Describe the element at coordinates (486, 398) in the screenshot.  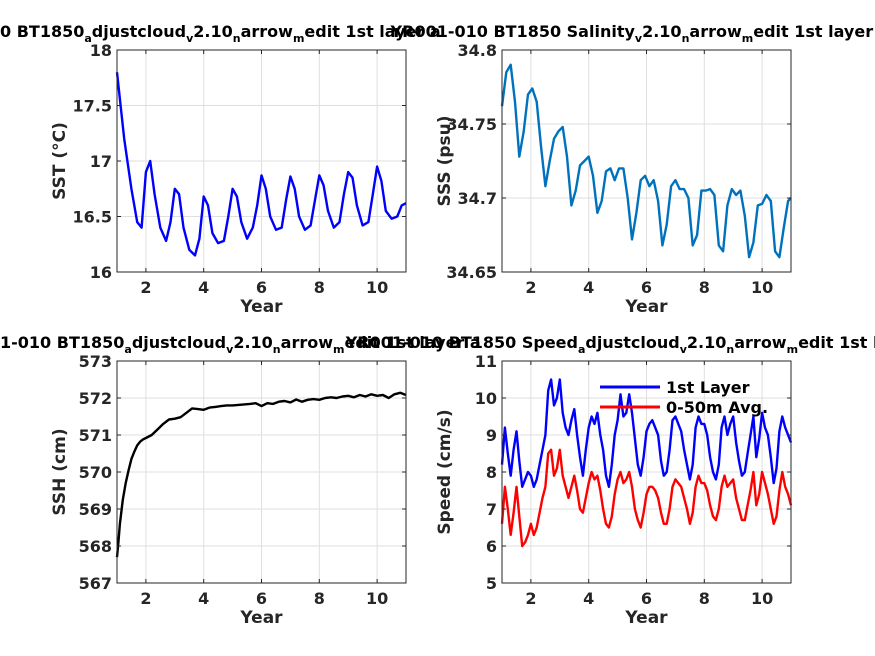
I see `y-tick-label: 10` at that location.